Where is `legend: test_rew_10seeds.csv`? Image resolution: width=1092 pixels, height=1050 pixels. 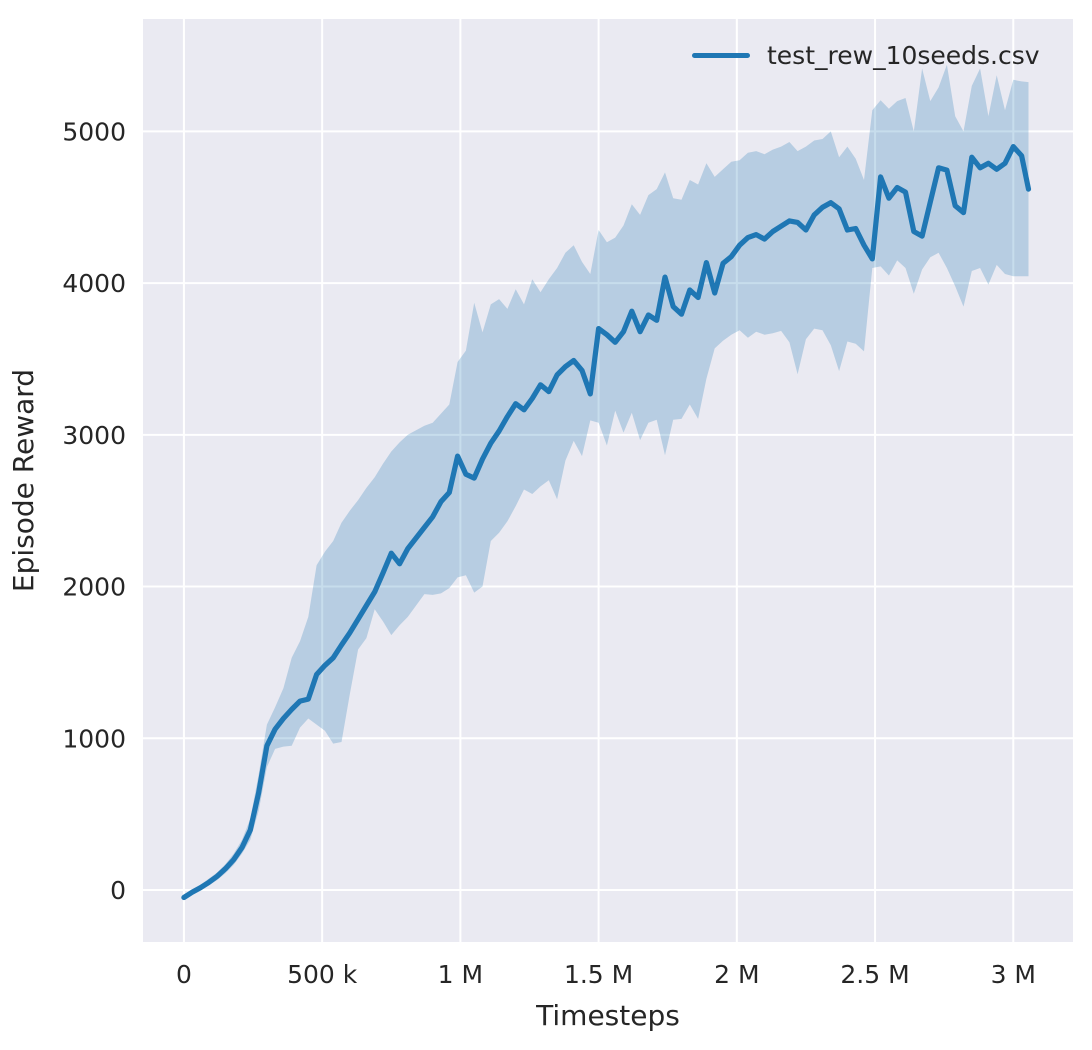
legend: test_rew_10seeds.csv is located at coordinates (866, 55).